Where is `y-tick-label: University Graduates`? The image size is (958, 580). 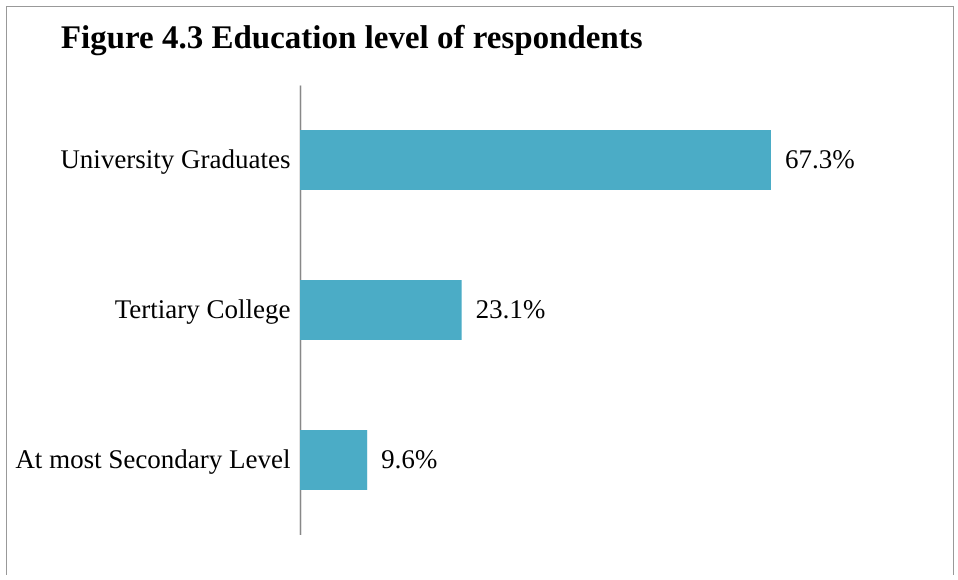 y-tick-label: University Graduates is located at coordinates (175, 159).